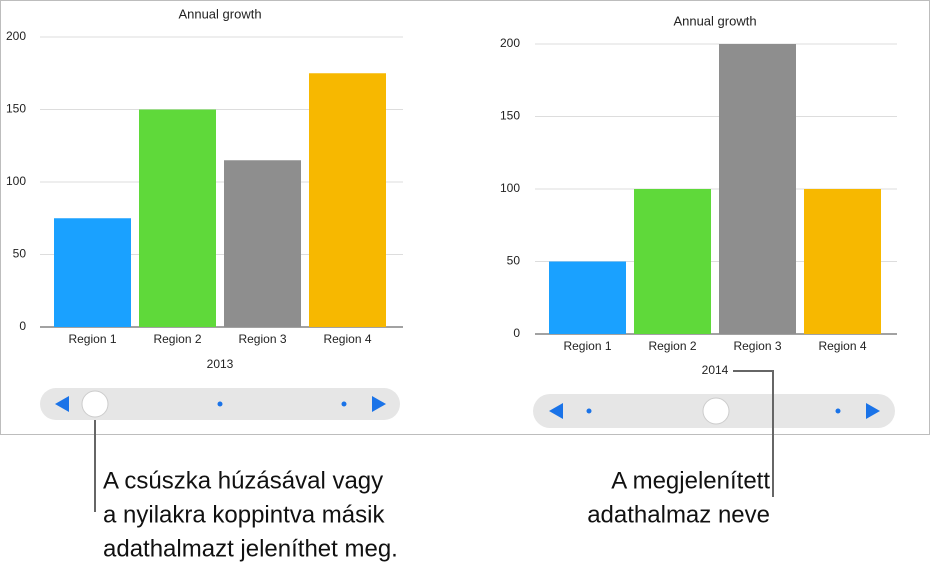  What do you see at coordinates (715, 370) in the screenshot?
I see `x-axis-label: 2014` at bounding box center [715, 370].